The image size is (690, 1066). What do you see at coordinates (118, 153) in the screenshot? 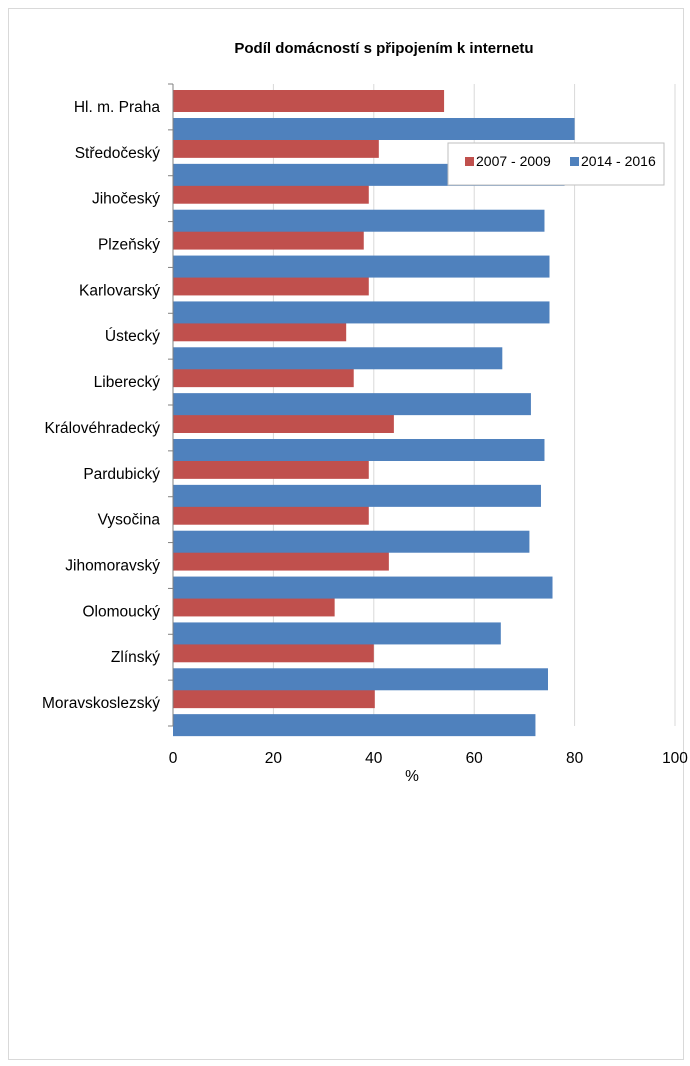
I see `category-label: Středočeský` at bounding box center [118, 153].